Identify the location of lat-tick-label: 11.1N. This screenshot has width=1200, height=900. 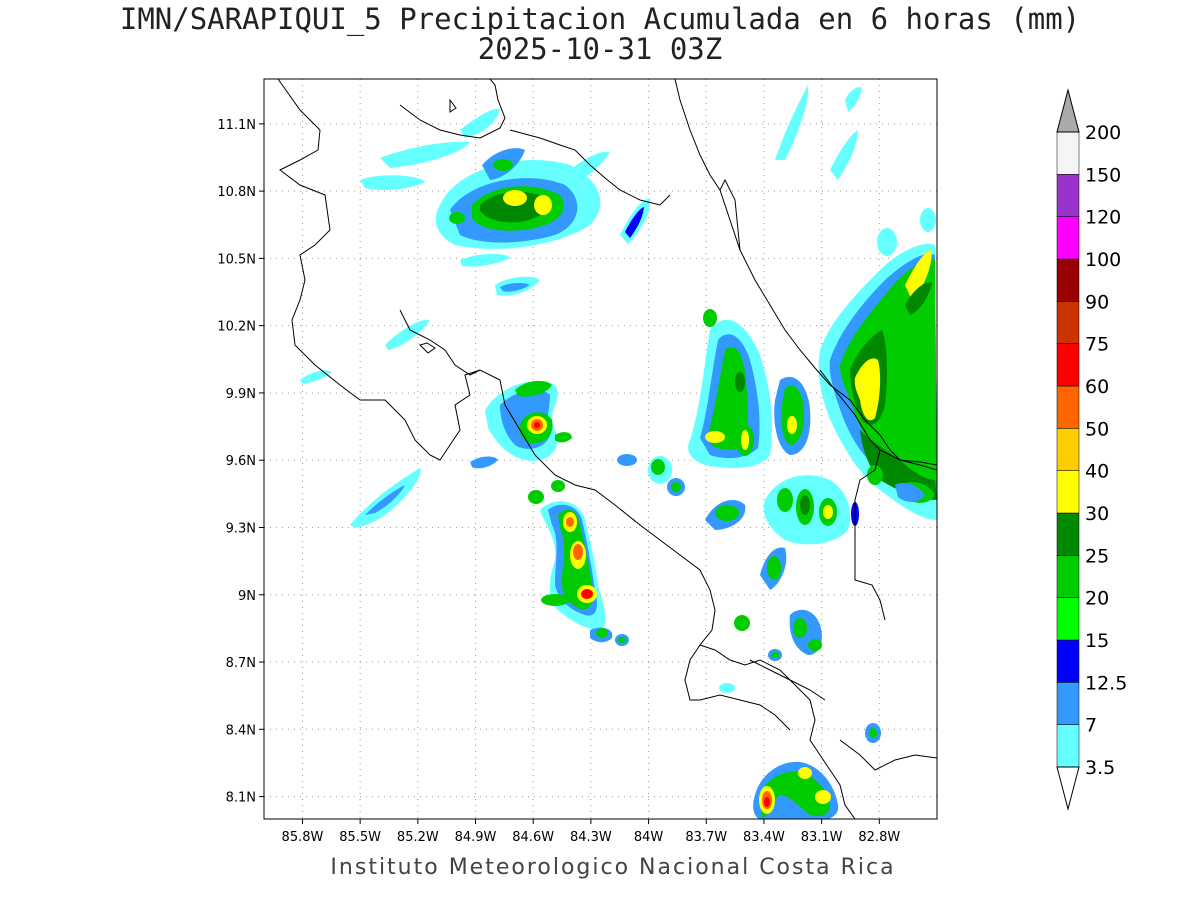
(236, 125).